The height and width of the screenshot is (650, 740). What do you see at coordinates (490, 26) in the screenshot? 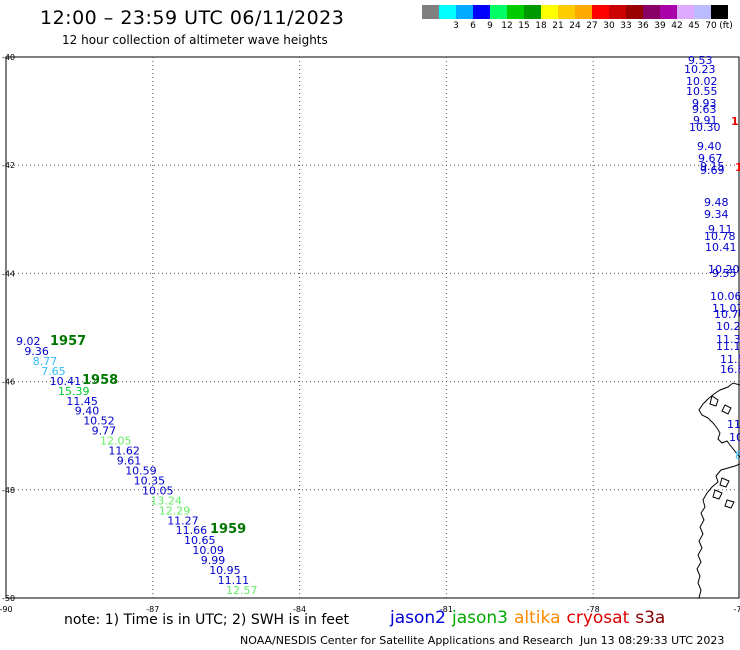
I see `legend-label: 9` at bounding box center [490, 26].